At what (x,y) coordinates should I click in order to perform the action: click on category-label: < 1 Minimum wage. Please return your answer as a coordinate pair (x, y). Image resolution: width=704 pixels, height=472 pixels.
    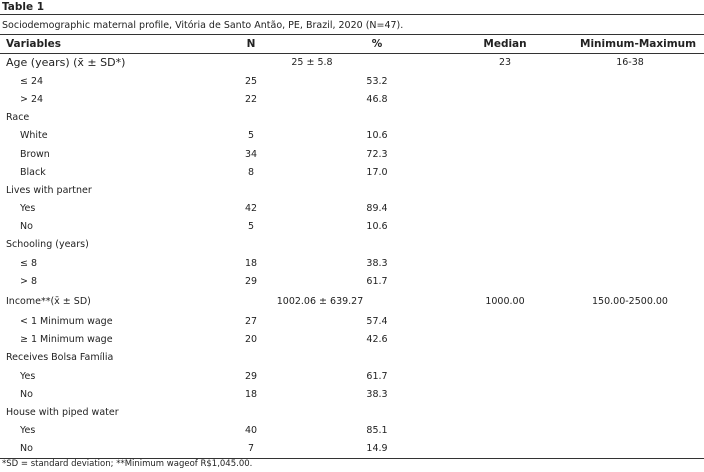
    Looking at the image, I should click on (66, 321).